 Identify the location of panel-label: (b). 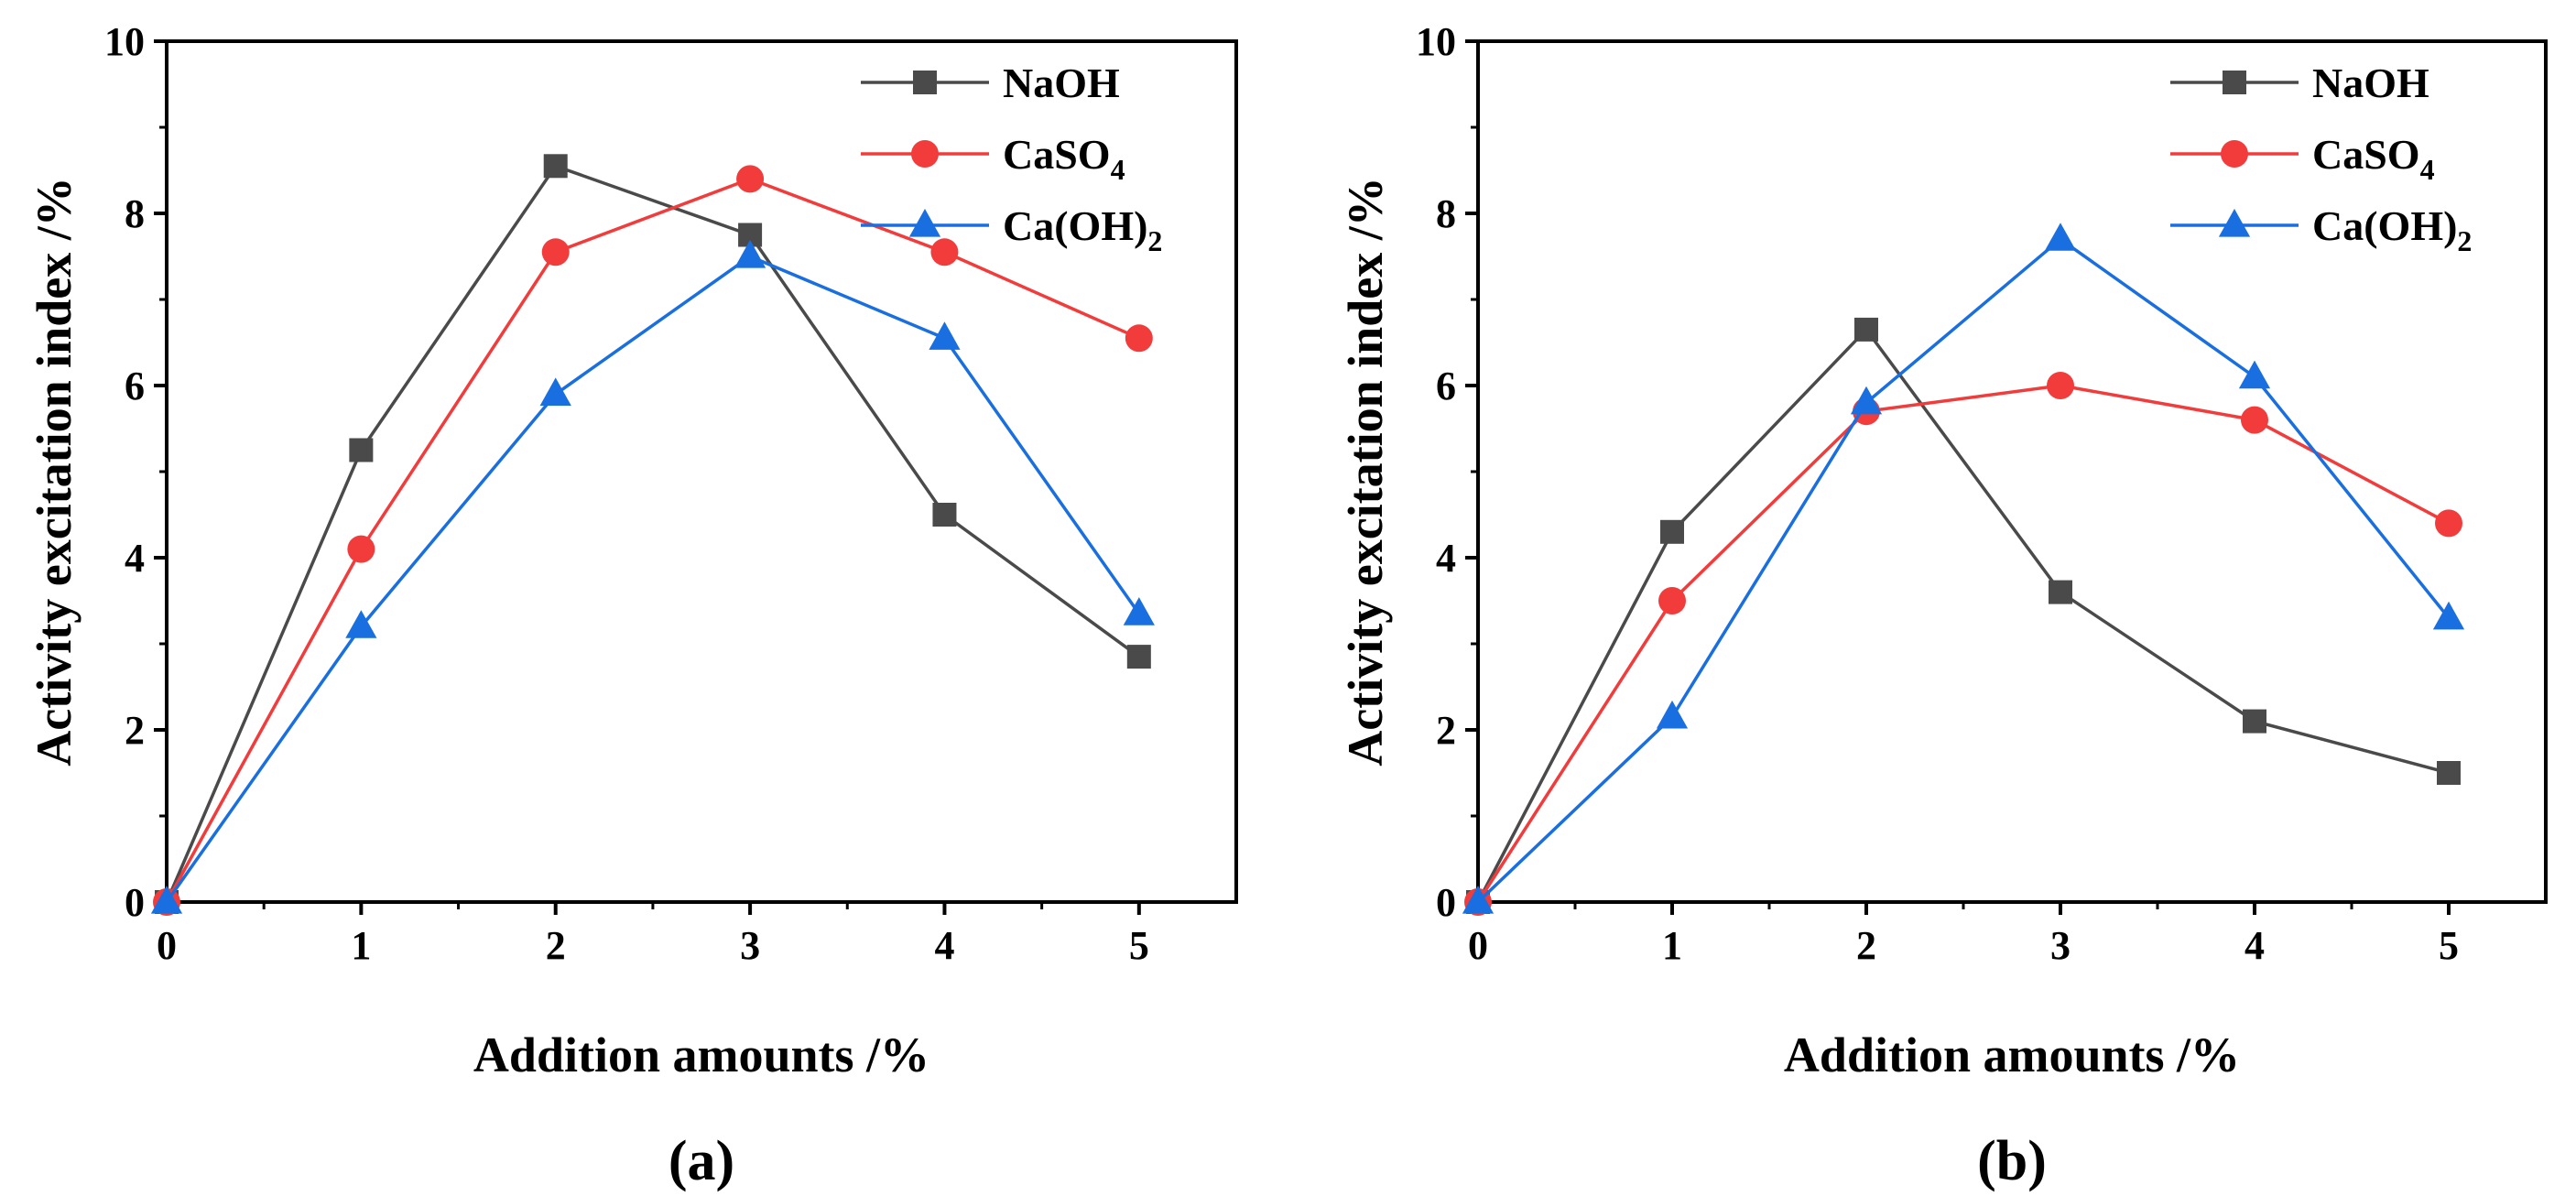
(2012, 1161).